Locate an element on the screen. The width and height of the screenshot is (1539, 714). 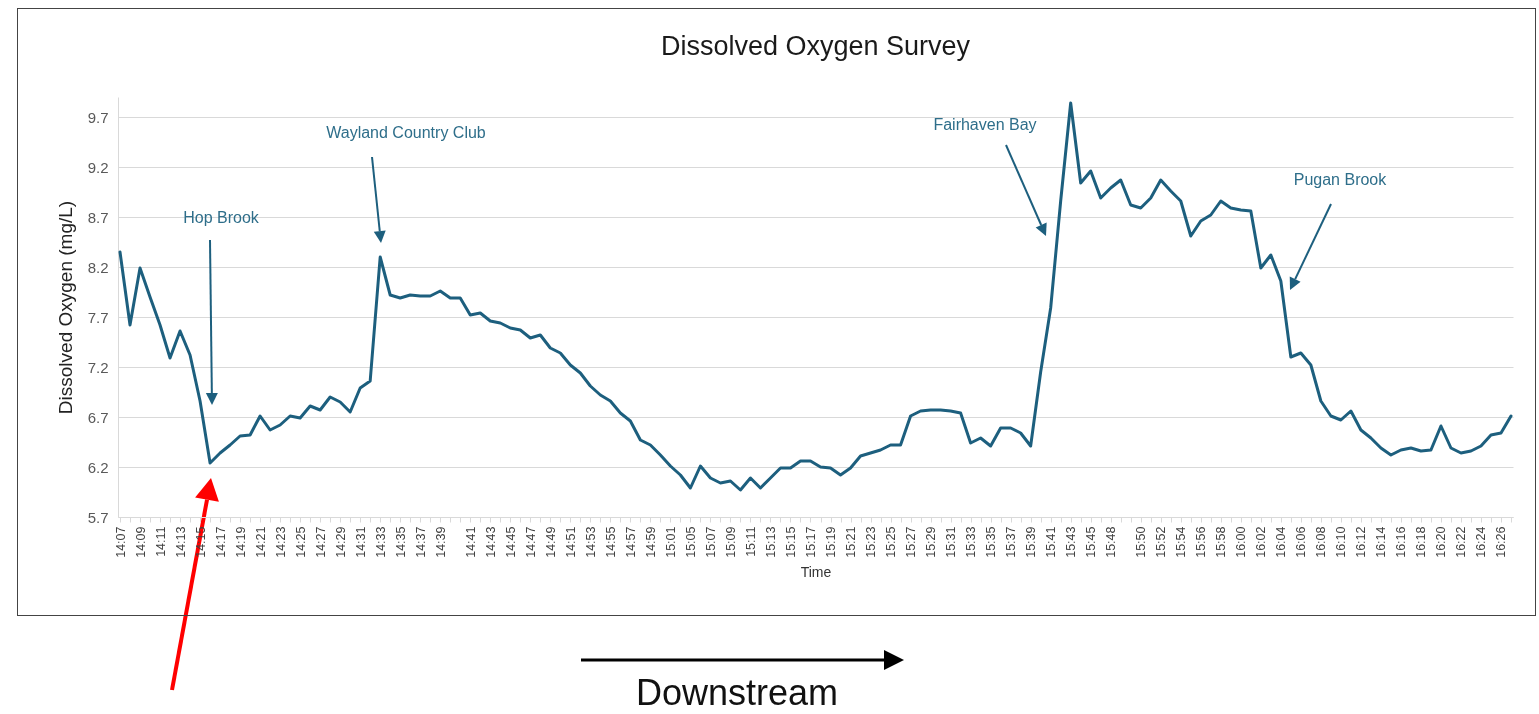
annotation: Hop Brook is located at coordinates (221, 217).